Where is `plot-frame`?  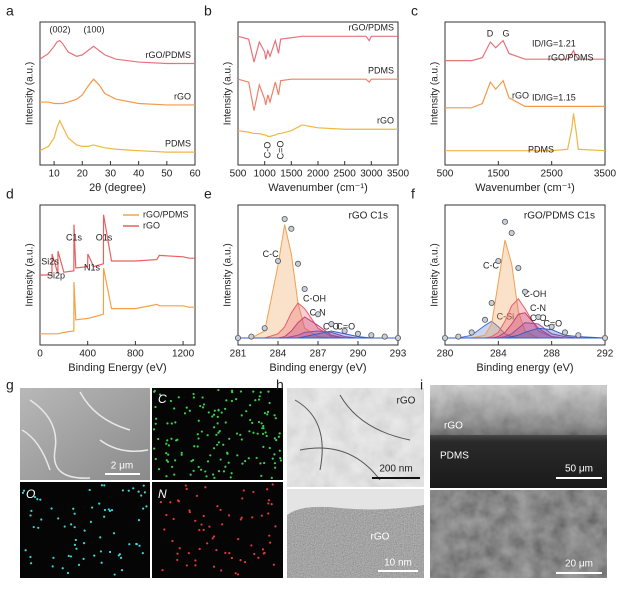 plot-frame is located at coordinates (525, 93).